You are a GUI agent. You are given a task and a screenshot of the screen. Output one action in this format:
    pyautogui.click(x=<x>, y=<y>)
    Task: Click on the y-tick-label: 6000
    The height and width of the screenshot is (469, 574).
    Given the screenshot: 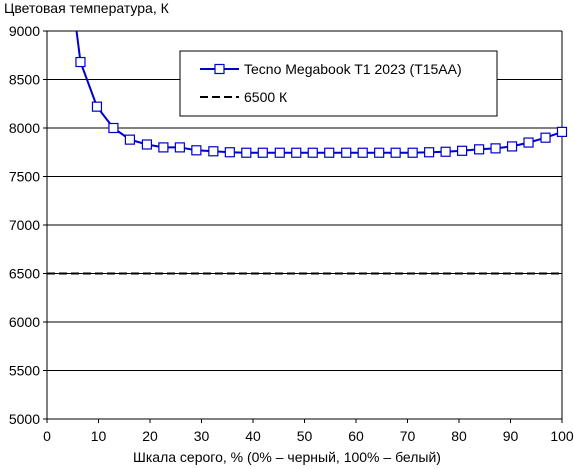 What is the action you would take?
    pyautogui.click(x=24, y=322)
    